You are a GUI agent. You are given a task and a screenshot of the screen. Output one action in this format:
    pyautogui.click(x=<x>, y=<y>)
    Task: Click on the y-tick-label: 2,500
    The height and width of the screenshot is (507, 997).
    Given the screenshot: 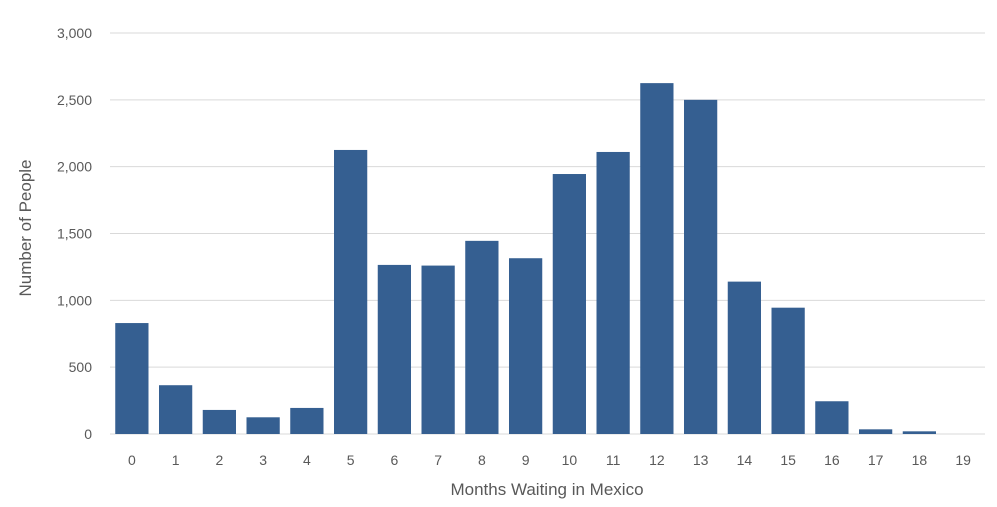 What is the action you would take?
    pyautogui.click(x=74, y=100)
    